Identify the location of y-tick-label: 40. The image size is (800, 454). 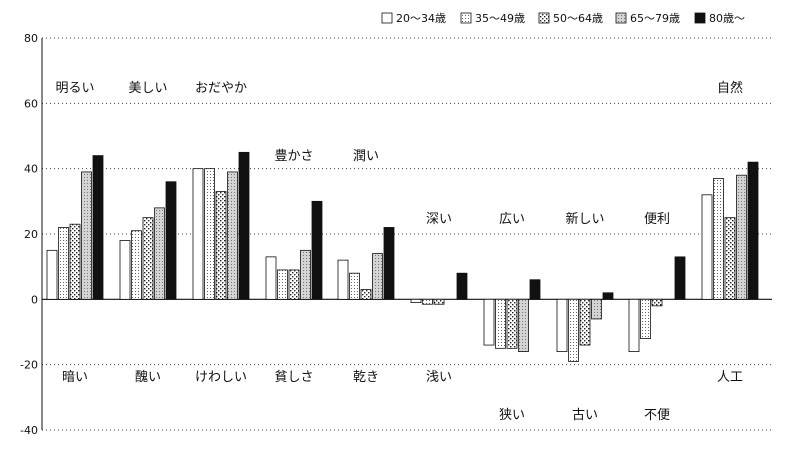
(31, 169).